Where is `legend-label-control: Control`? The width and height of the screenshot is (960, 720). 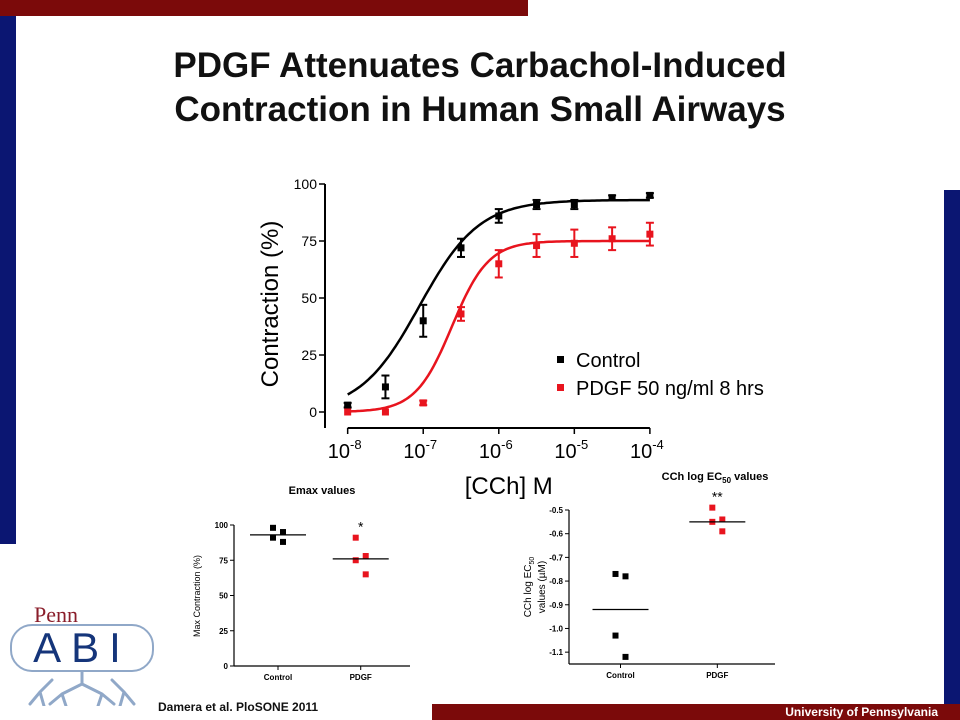
legend-label-control: Control is located at coordinates (608, 361).